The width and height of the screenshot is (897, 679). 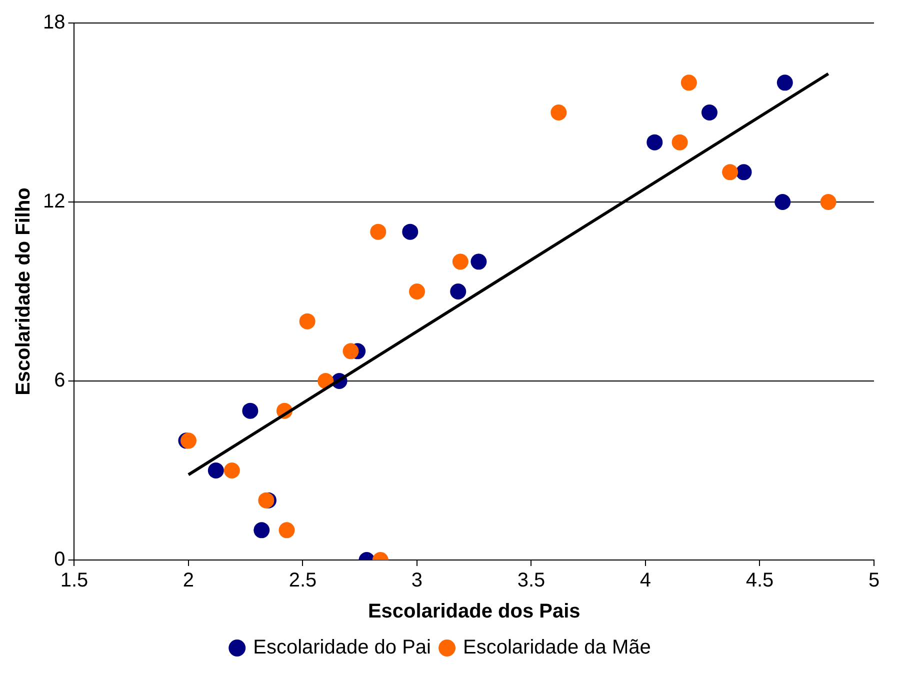 What do you see at coordinates (23, 292) in the screenshot?
I see `y-axis-title: Escolaridade do Filho` at bounding box center [23, 292].